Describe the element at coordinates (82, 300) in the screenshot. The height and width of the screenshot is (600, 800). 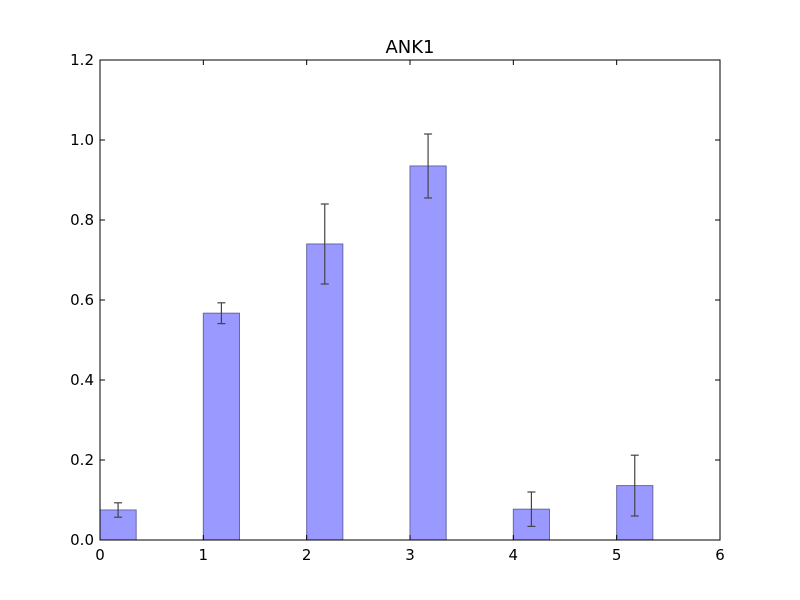
I see `y-tick-label-3: 0.6` at that location.